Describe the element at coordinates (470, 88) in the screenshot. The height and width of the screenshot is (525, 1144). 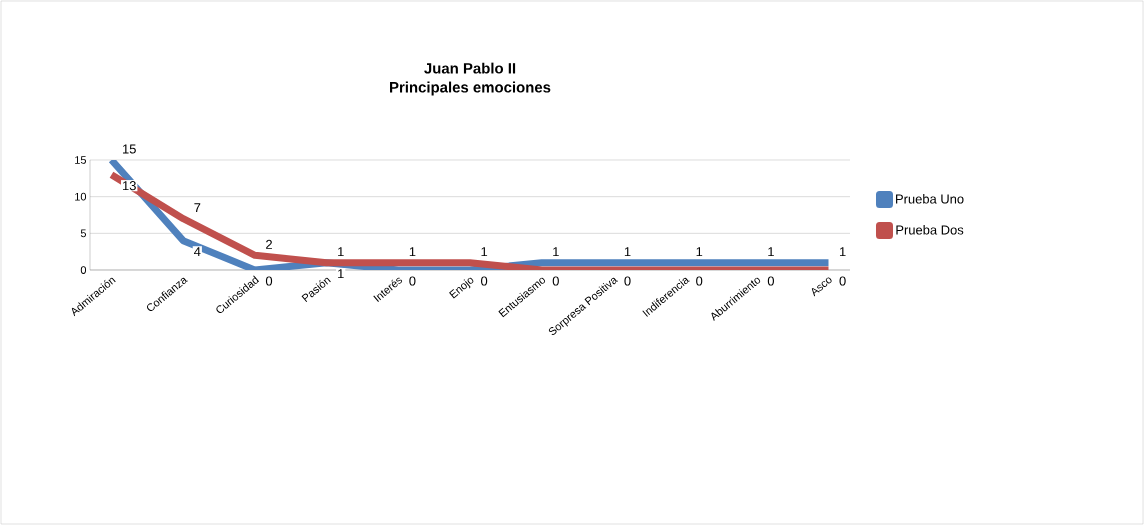
I see `chart-subtitle: Principales emociones` at that location.